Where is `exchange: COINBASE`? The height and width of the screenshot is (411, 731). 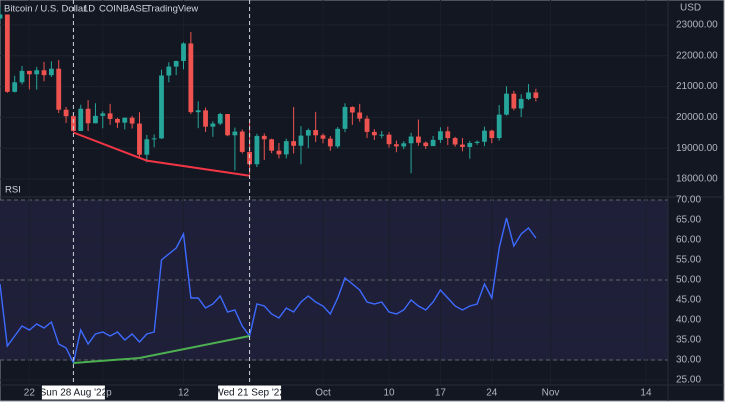
exchange: COINBASE is located at coordinates (123, 9).